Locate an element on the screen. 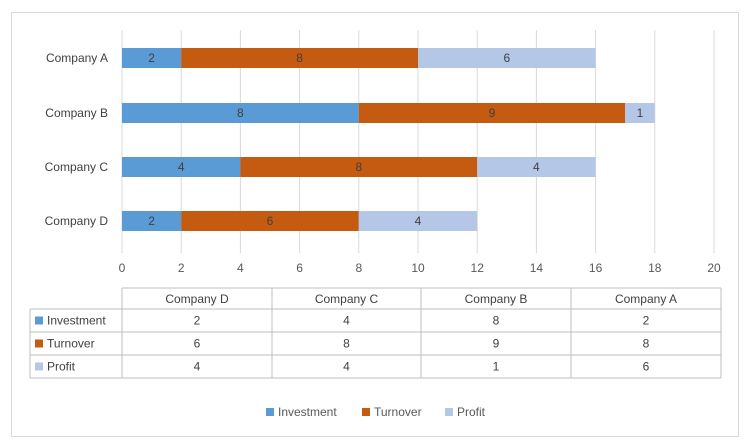 Image resolution: width=756 pixels, height=447 pixels. x-tick-label: 20 is located at coordinates (714, 268).